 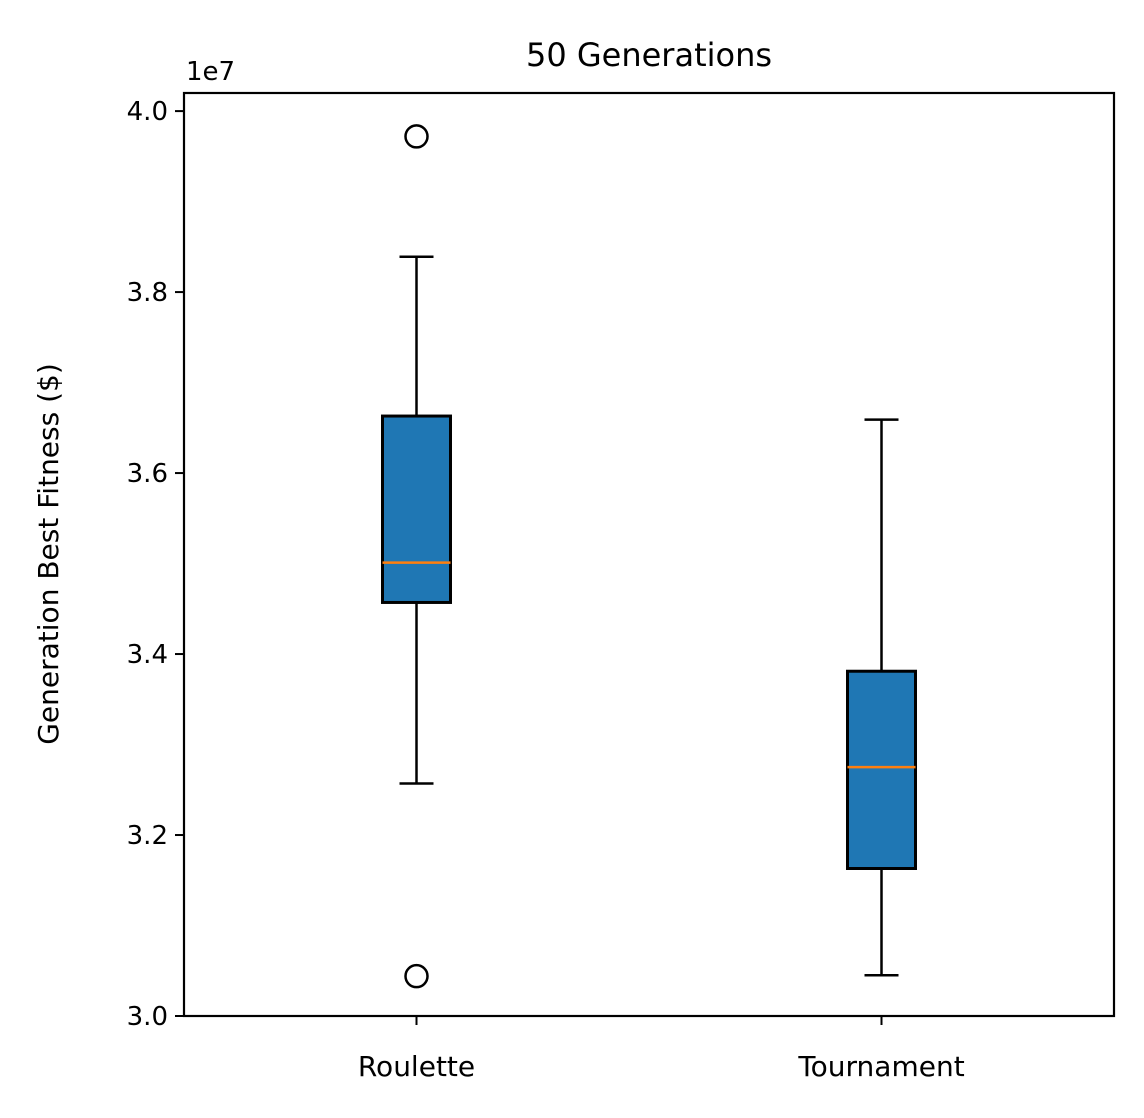 I want to click on y-offset-label: 1e7, so click(x=210, y=72).